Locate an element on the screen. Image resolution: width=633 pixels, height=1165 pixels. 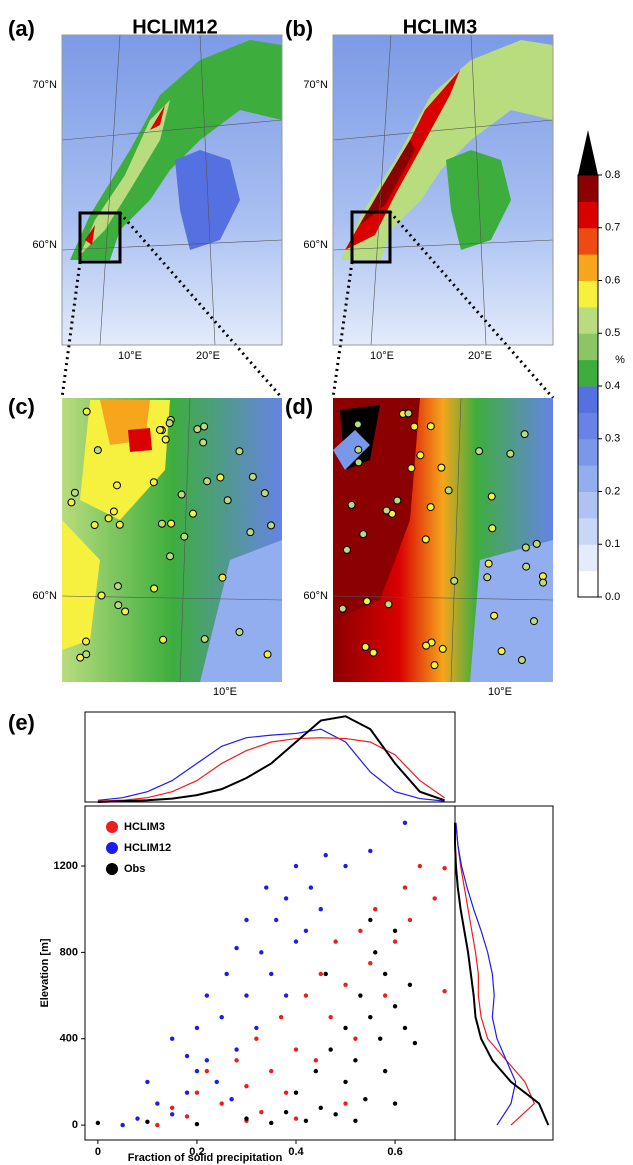
colorbar-tick-label: 0.1 is located at coordinates (612, 544).